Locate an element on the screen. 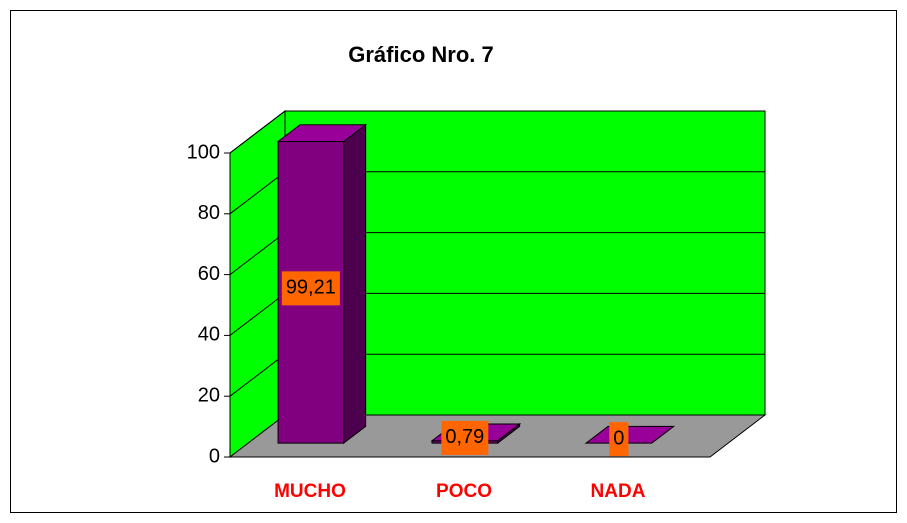  x-tick-label: MUCHO is located at coordinates (310, 491).